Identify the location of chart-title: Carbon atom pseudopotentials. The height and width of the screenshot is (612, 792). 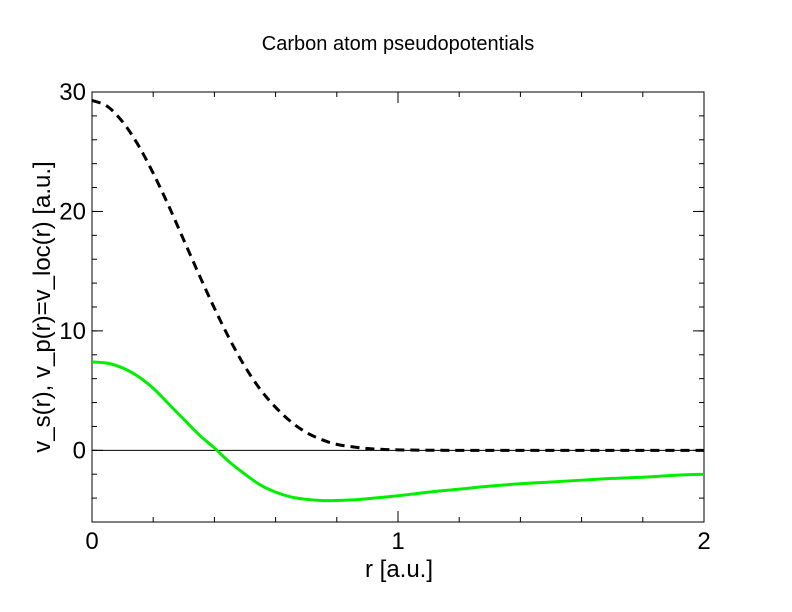
(398, 44).